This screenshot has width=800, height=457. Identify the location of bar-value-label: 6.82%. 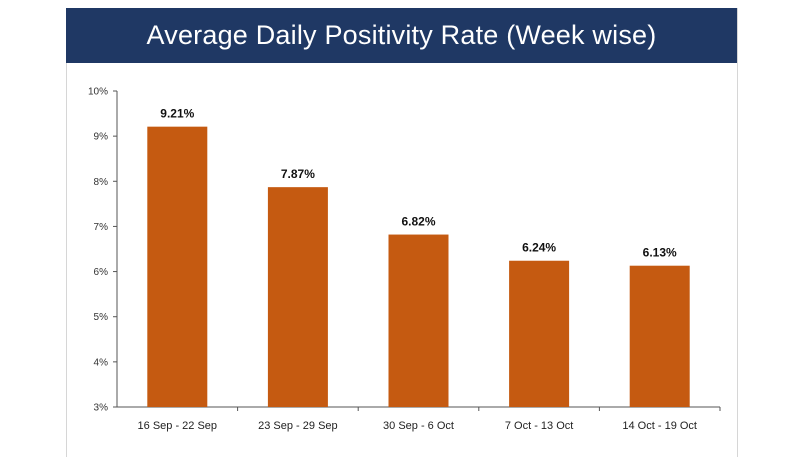
(418, 222).